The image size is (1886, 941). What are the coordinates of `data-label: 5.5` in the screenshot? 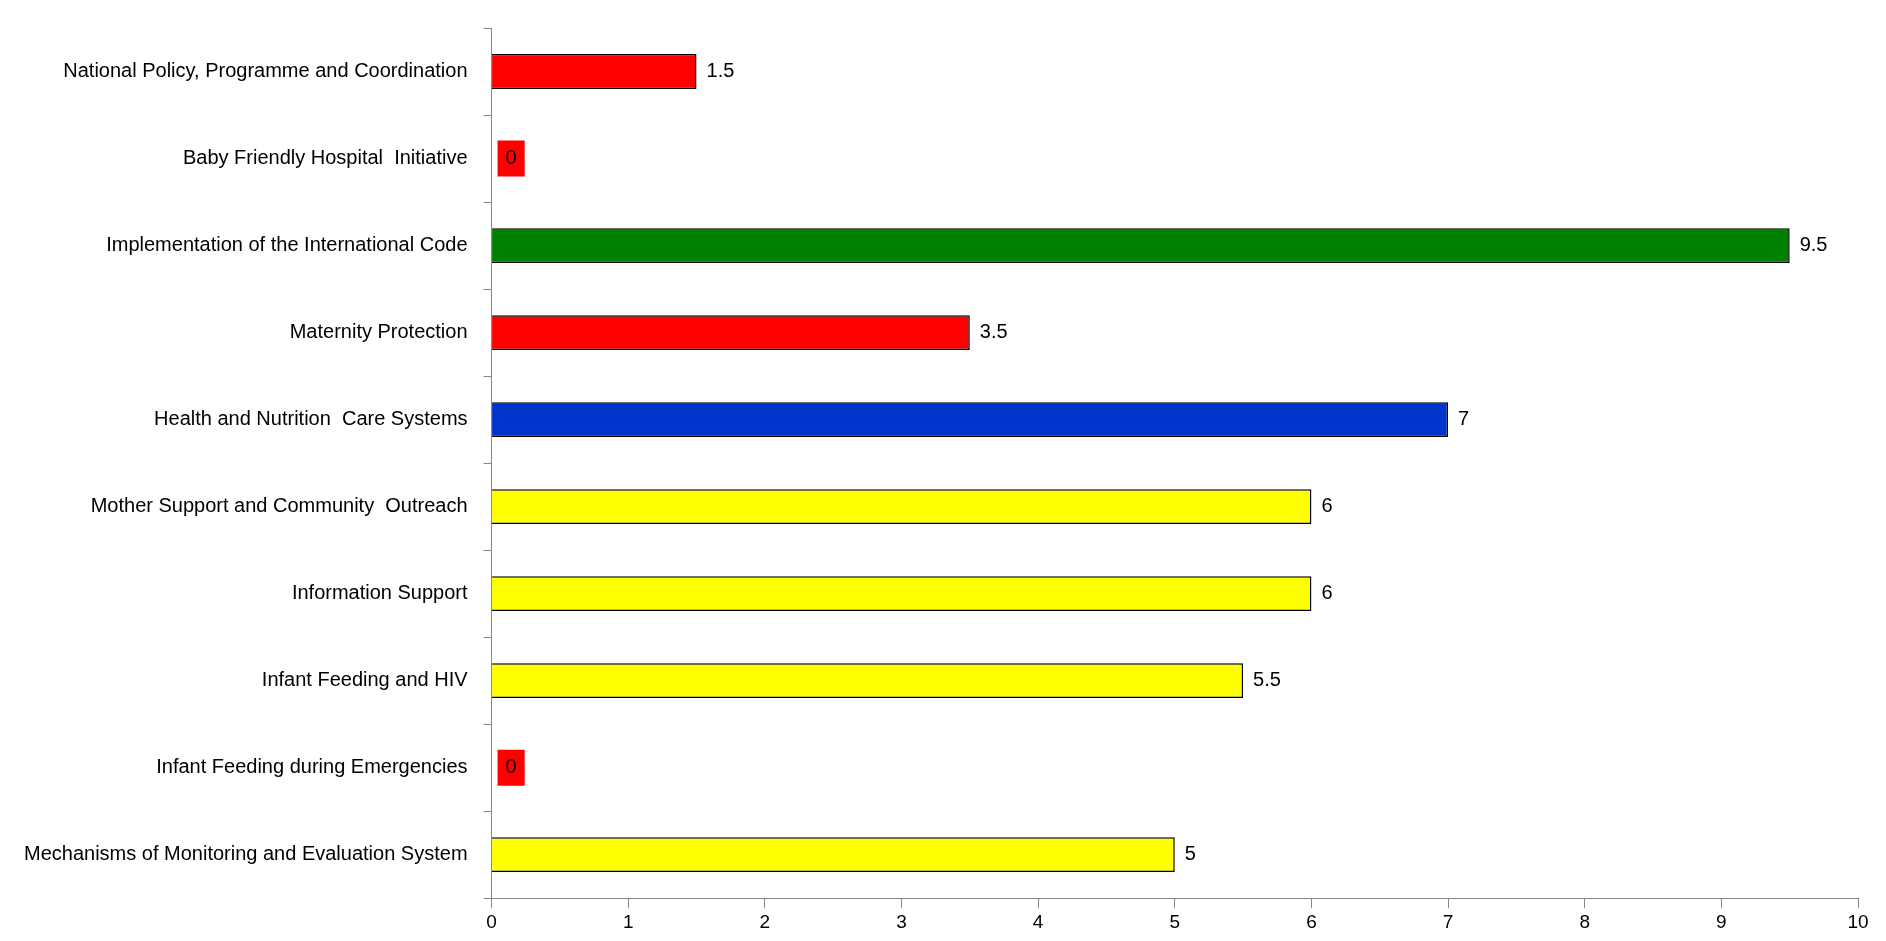 It's located at (1267, 679).